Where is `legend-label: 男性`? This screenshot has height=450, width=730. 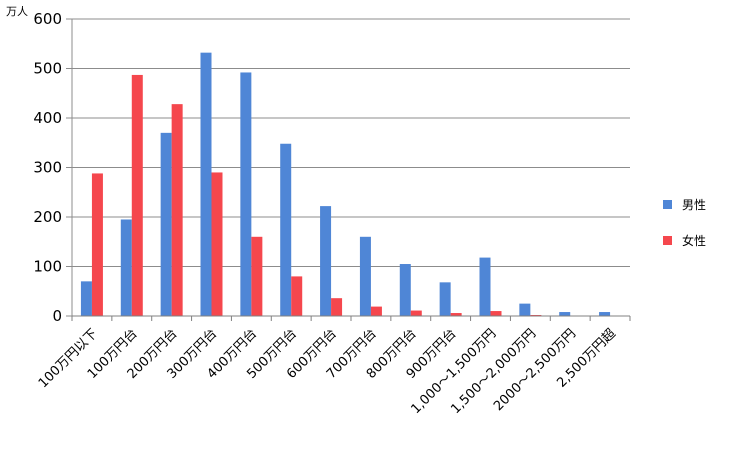 legend-label: 男性 is located at coordinates (694, 205).